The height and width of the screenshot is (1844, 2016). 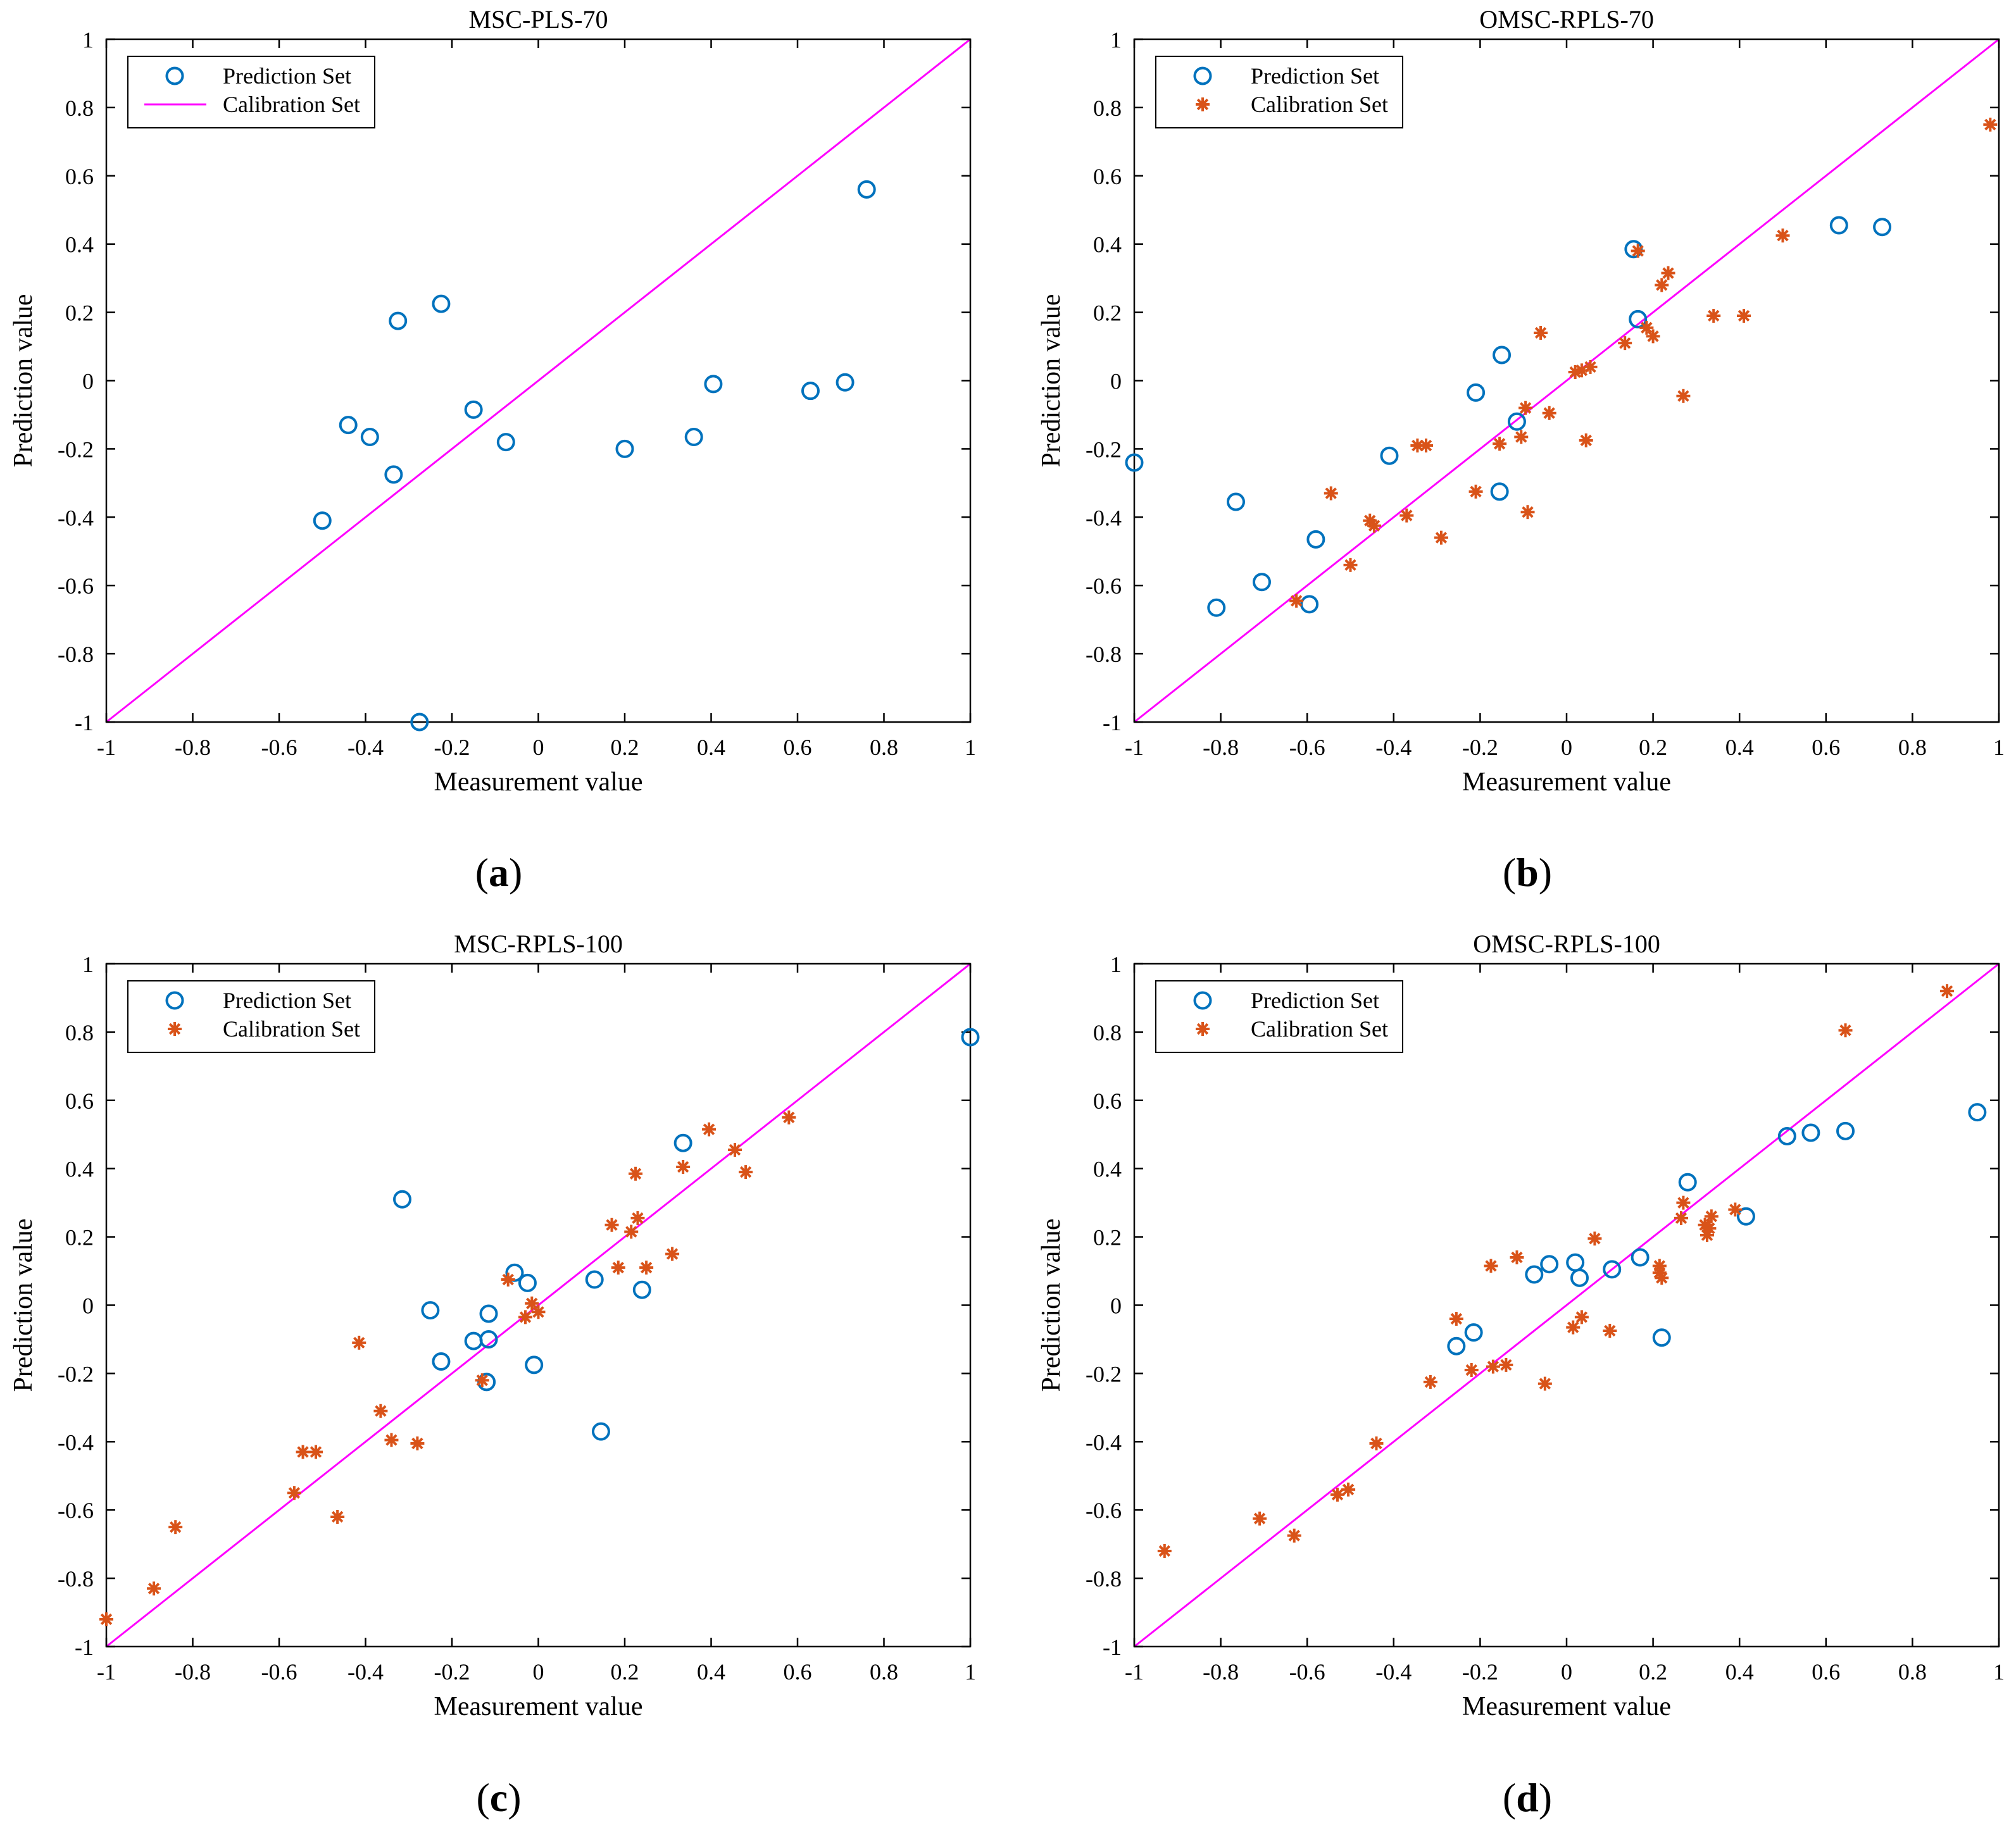 I want to click on x-tick-label: 0.2, so click(x=1653, y=747).